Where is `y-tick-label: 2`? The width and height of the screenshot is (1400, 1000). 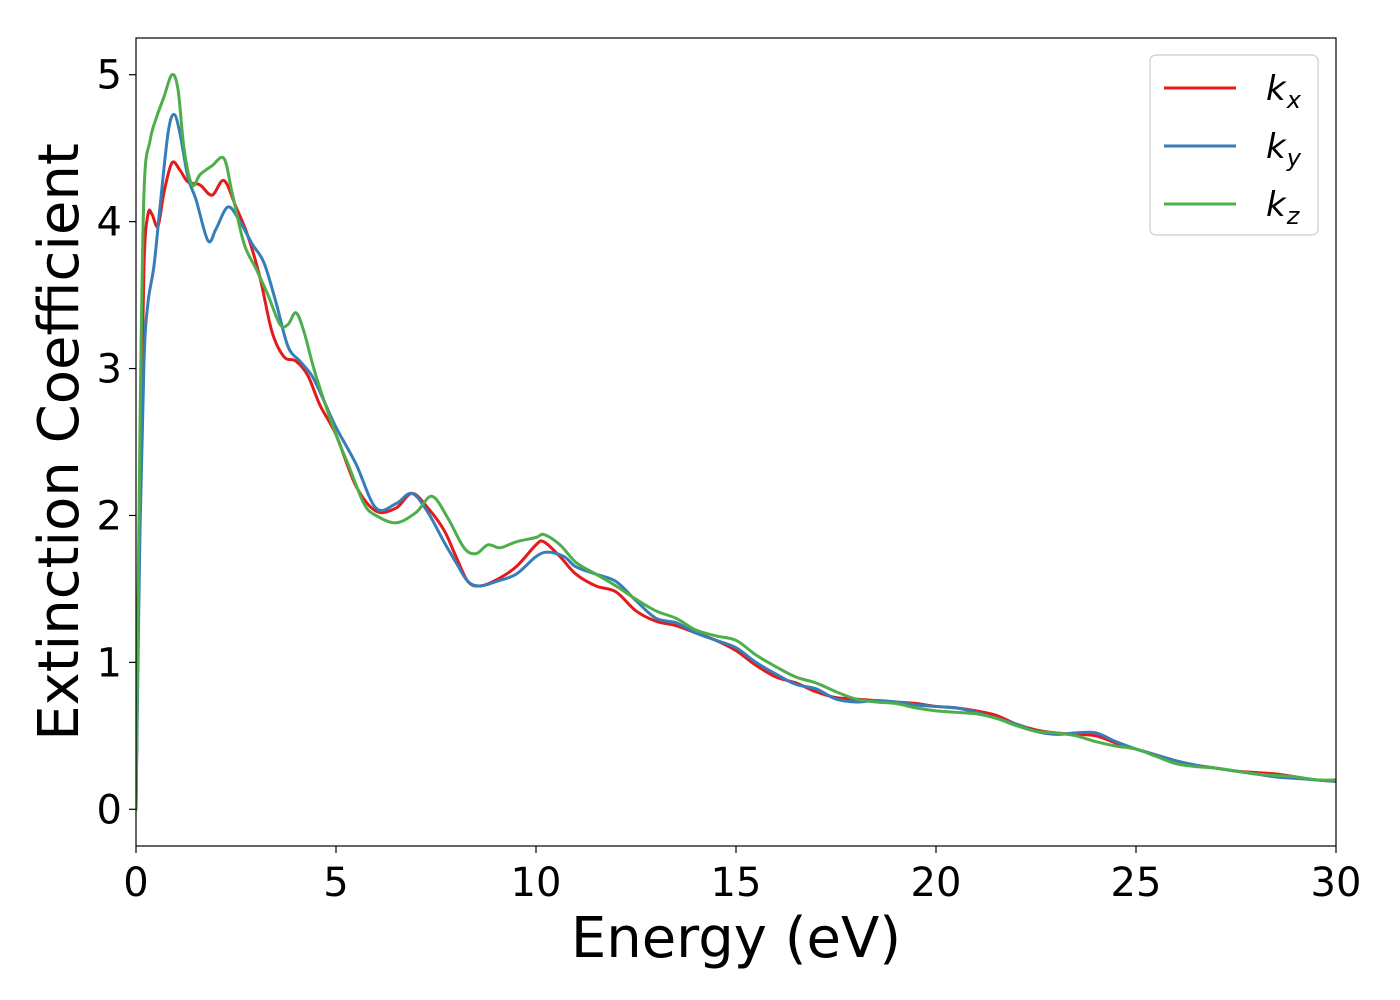 y-tick-label: 2 is located at coordinates (109, 516).